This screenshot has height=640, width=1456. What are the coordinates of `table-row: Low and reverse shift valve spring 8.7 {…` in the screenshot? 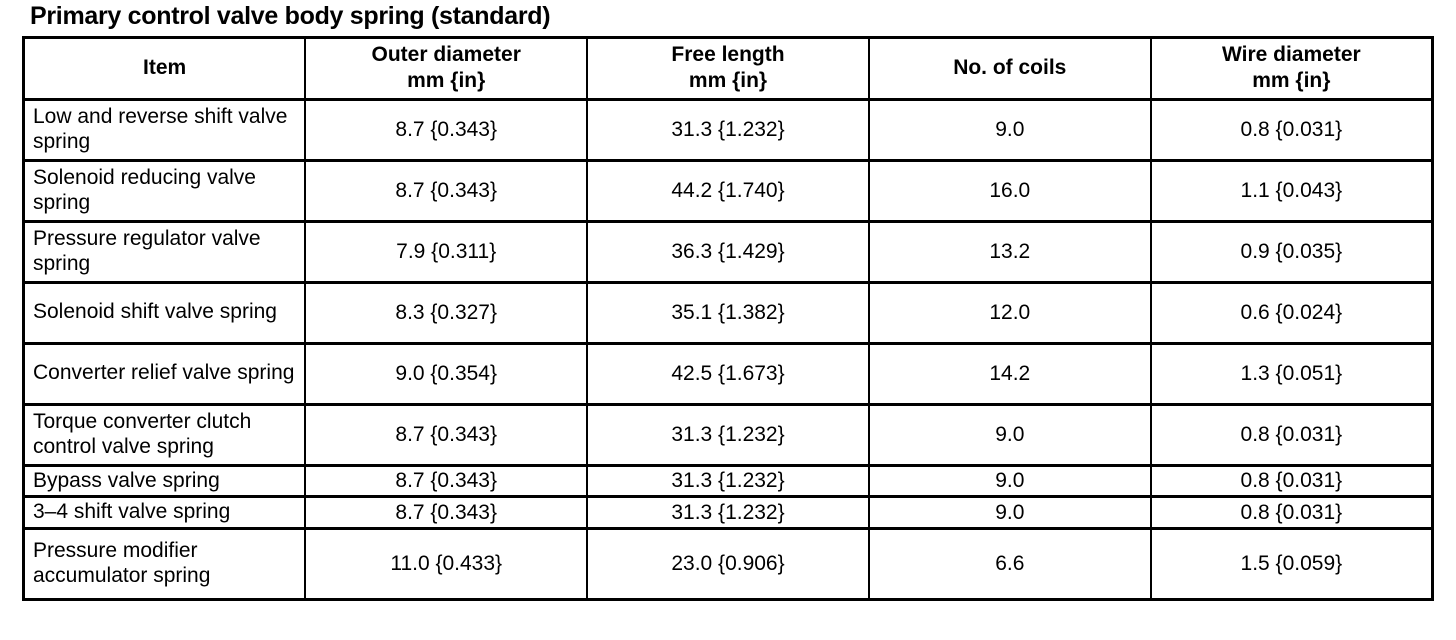 It's located at (728, 129).